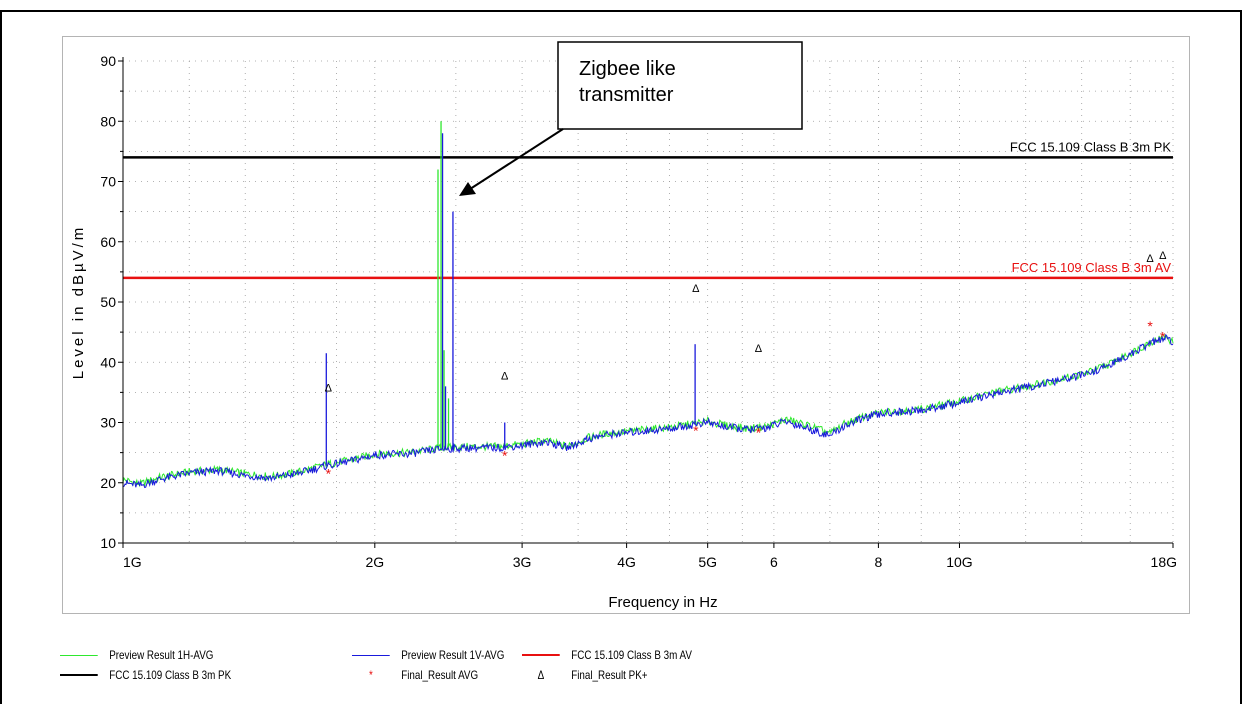 The height and width of the screenshot is (704, 1244). Describe the element at coordinates (774, 562) in the screenshot. I see `x-tick-label: 6` at that location.